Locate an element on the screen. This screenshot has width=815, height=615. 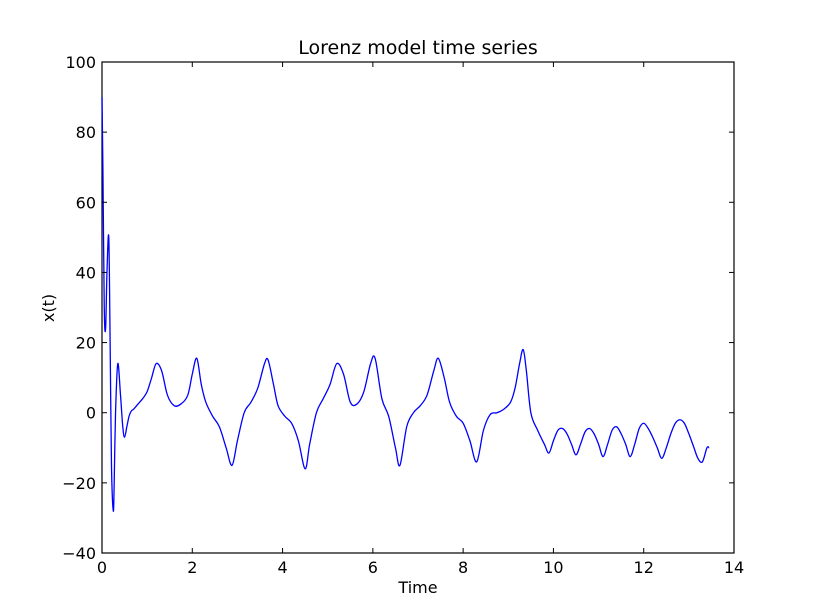
y-tick-label: 20 is located at coordinates (86, 343).